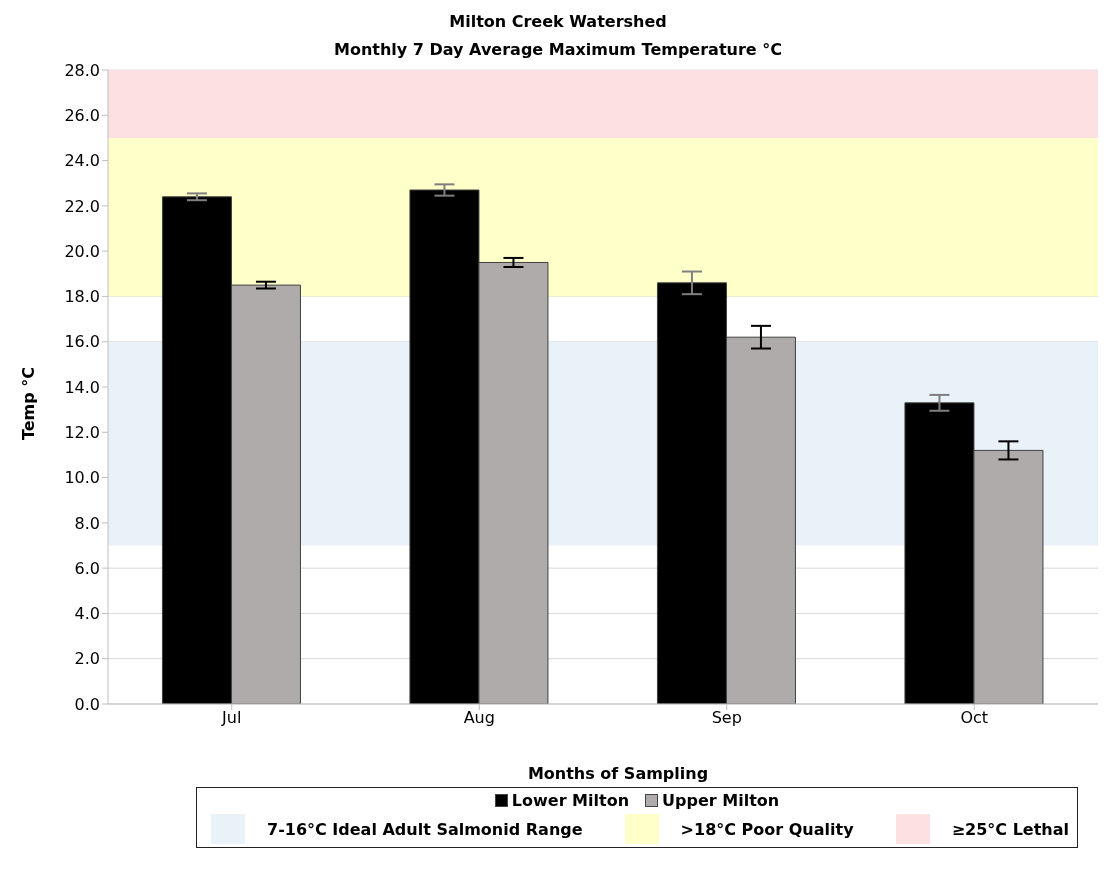  What do you see at coordinates (82, 206) in the screenshot?
I see `y-tick-label: 22.0` at bounding box center [82, 206].